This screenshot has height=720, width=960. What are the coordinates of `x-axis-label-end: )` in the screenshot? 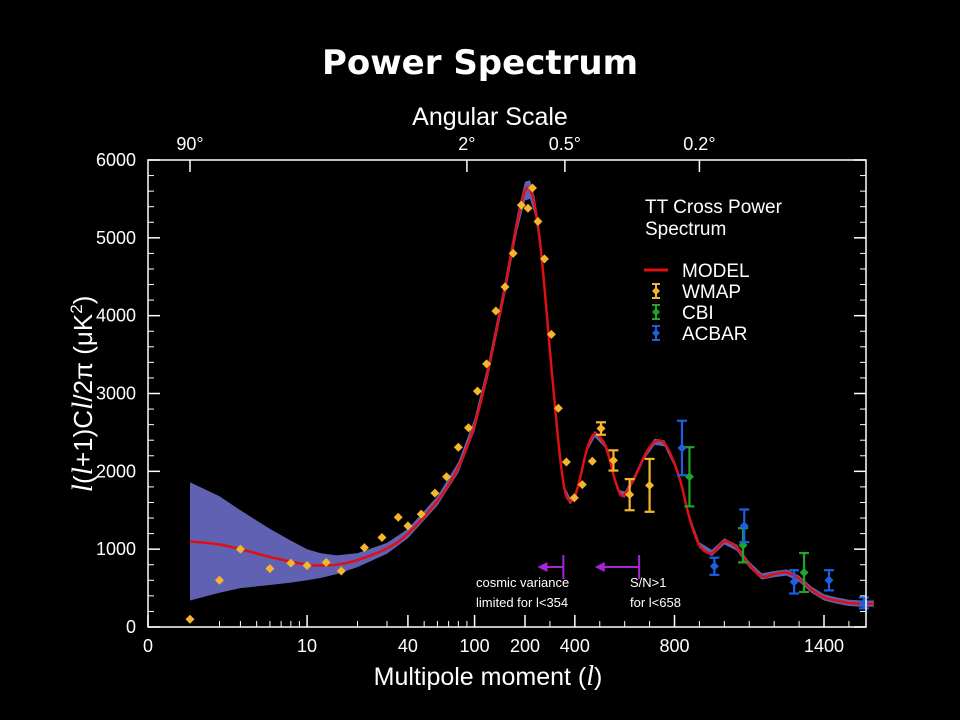 It's located at (598, 677).